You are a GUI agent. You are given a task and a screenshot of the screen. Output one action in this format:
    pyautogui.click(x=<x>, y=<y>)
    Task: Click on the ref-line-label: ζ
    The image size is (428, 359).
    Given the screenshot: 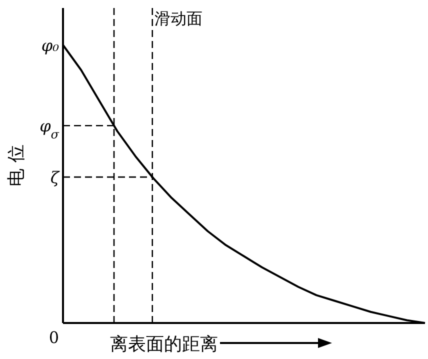 What is the action you would take?
    pyautogui.click(x=55, y=178)
    